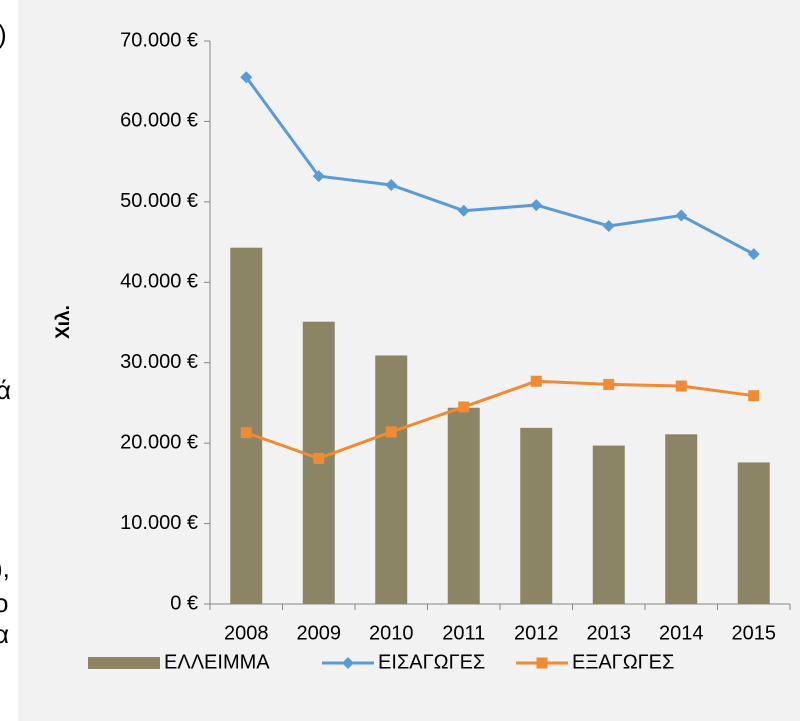  Describe the element at coordinates (754, 633) in the screenshot. I see `x-tick-label: 2015` at that location.